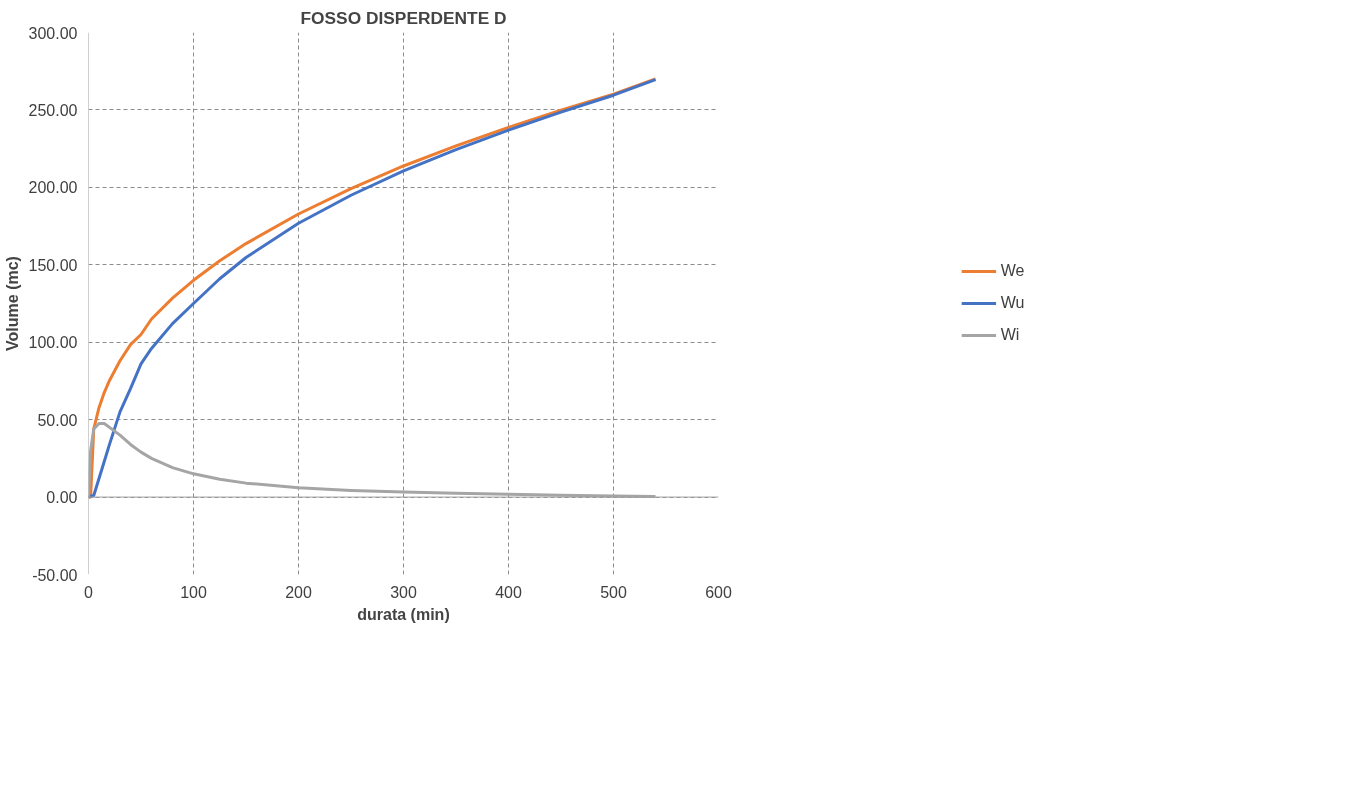 This screenshot has width=1371, height=791. I want to click on y-axis-title: Volume (mc), so click(12, 303).